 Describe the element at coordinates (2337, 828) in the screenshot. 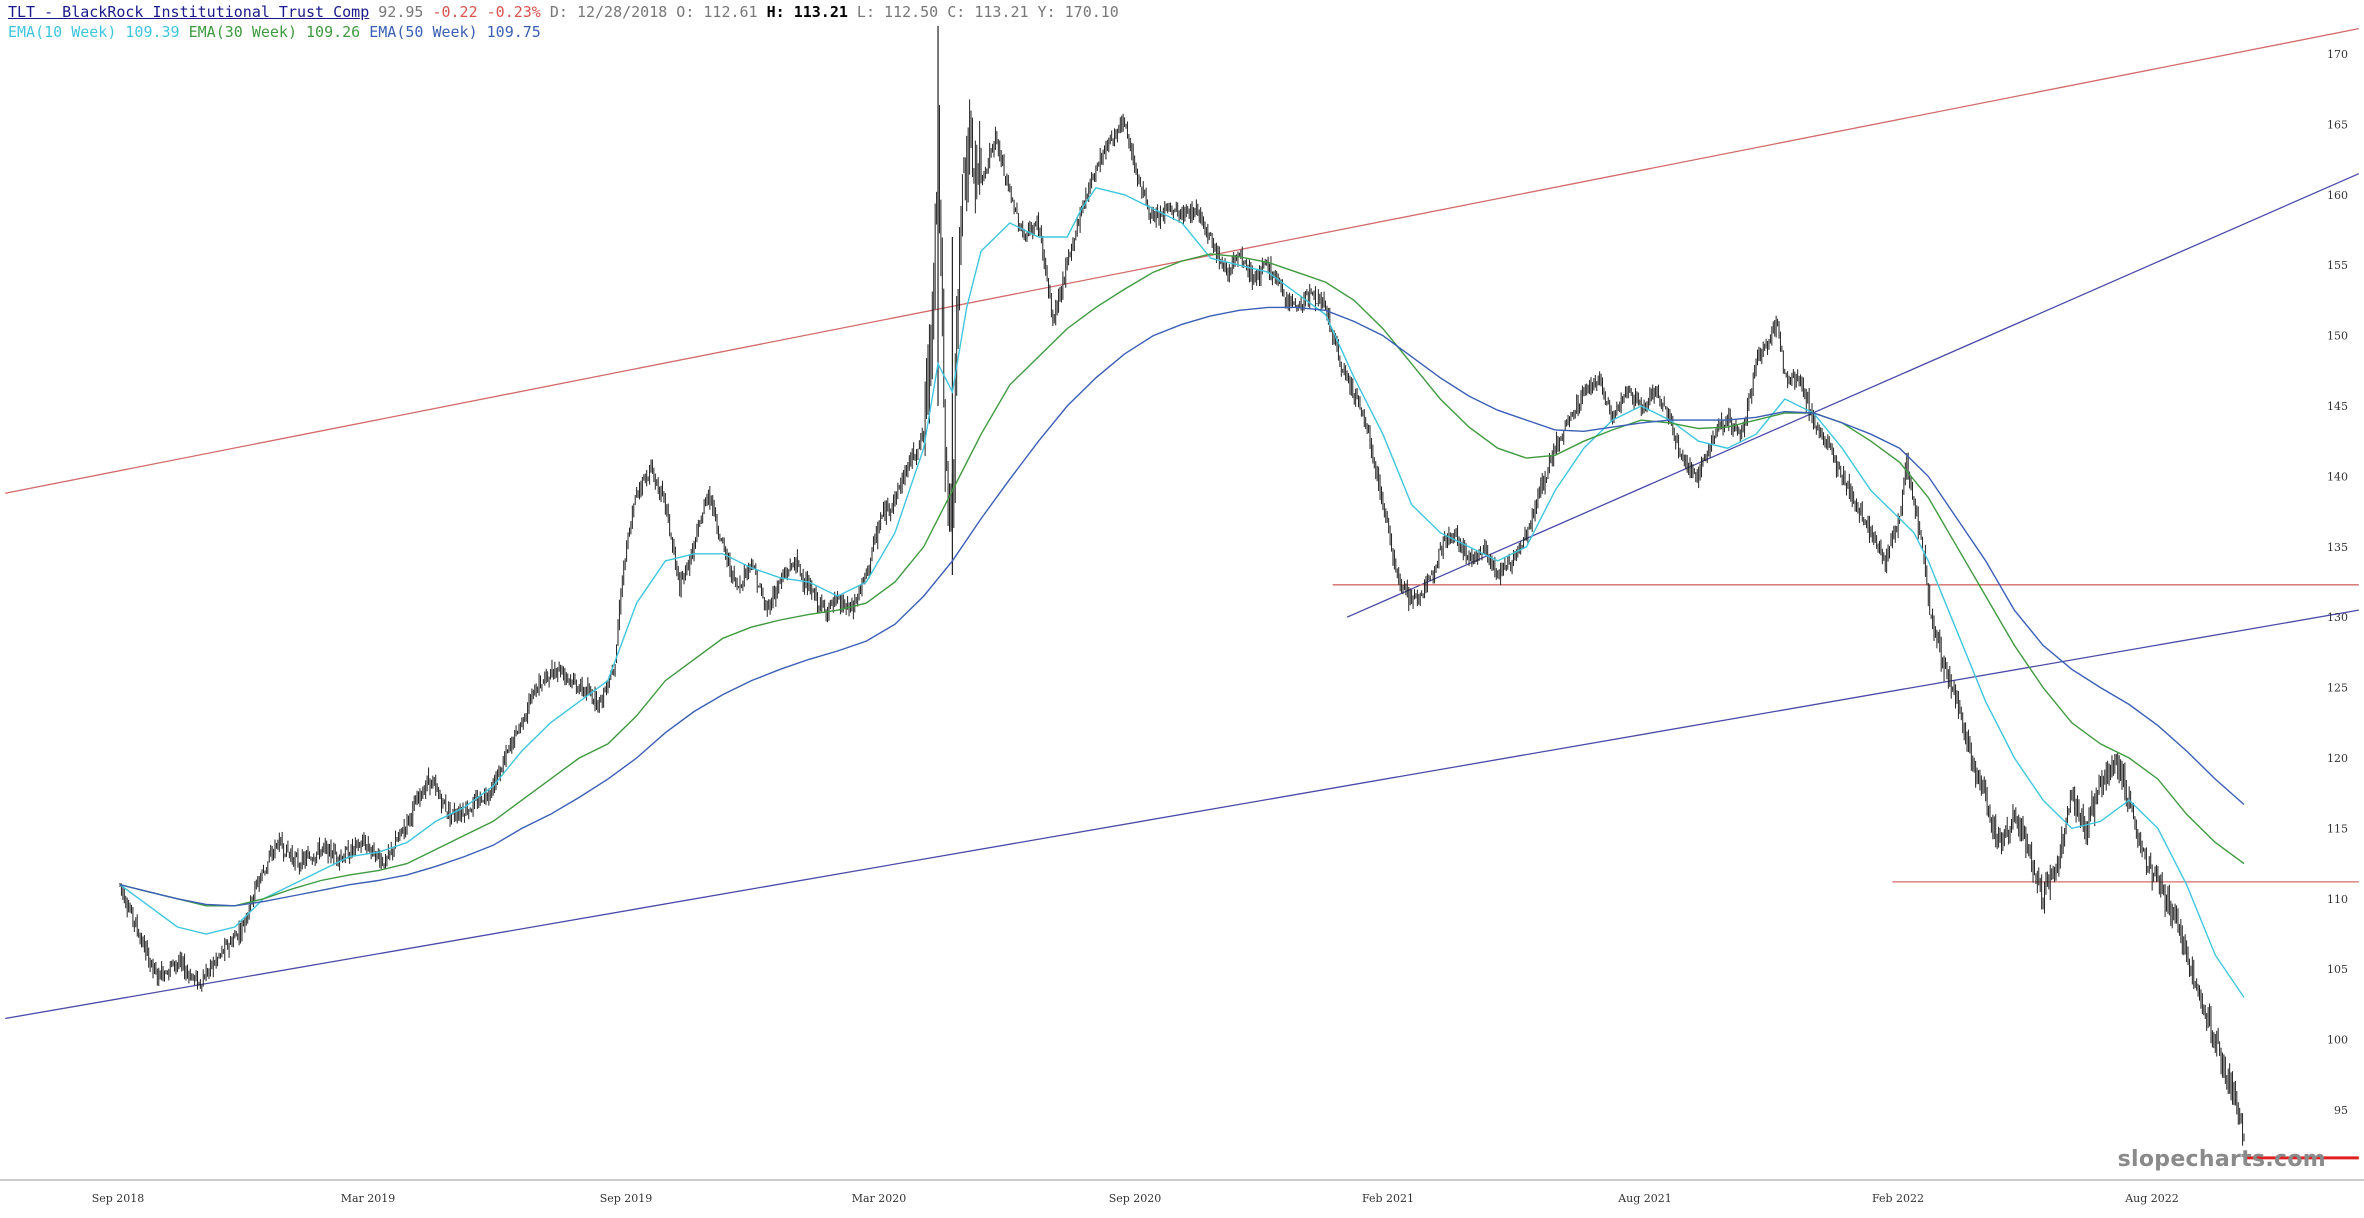

I see `y-tick-label: 115` at that location.